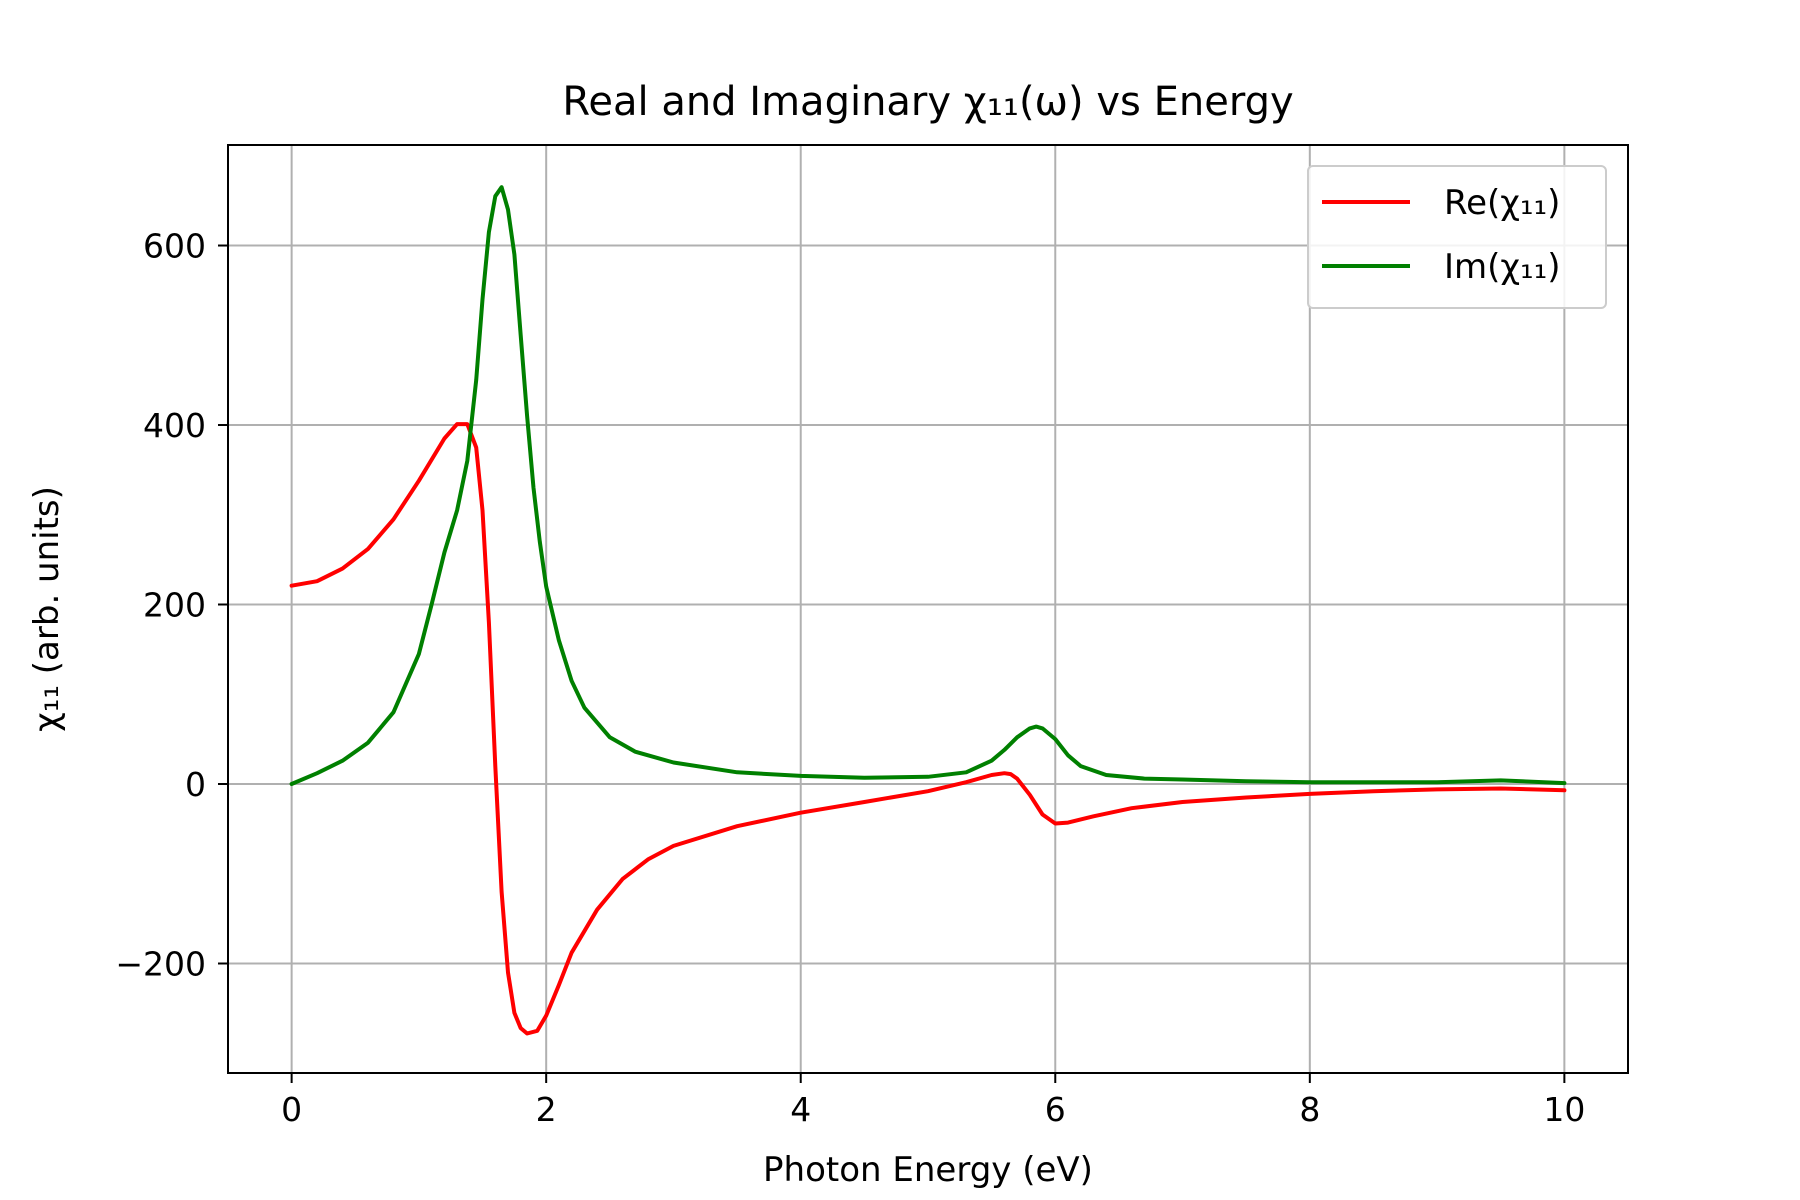 This screenshot has height=1200, width=1800. What do you see at coordinates (1309, 1109) in the screenshot?
I see `x-tick-label: 8` at bounding box center [1309, 1109].